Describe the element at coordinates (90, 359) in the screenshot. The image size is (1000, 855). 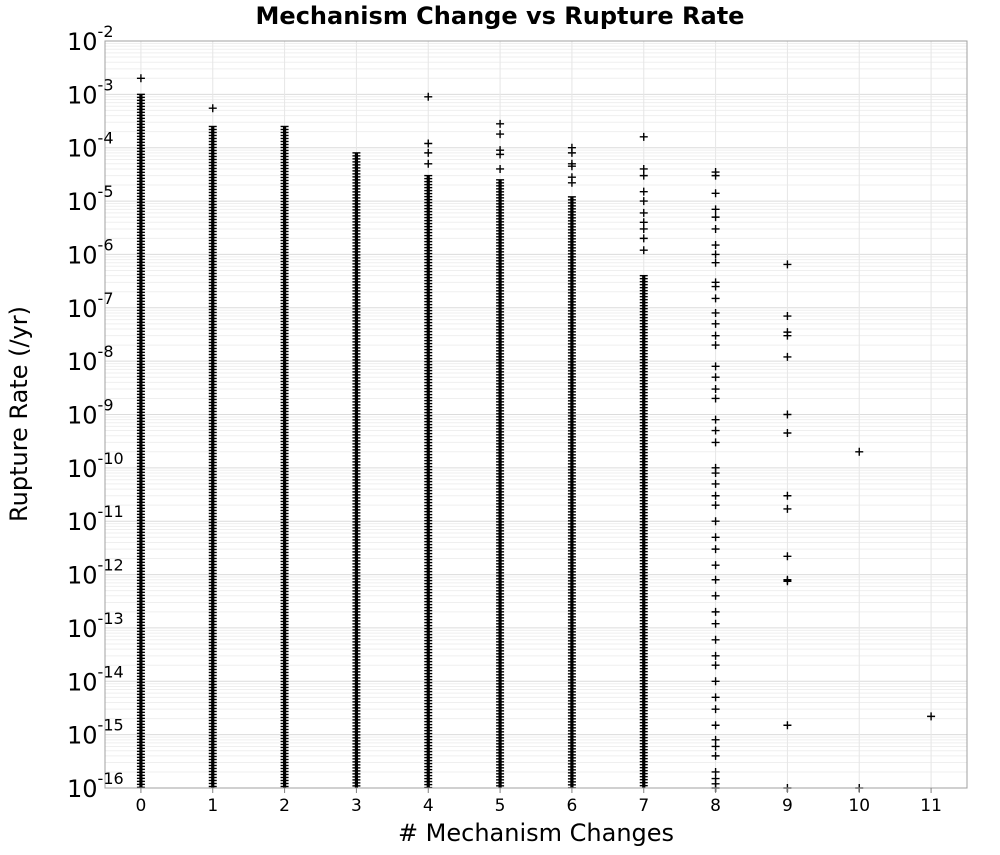
I see `y-tick-label: 10⁻⁸` at that location.